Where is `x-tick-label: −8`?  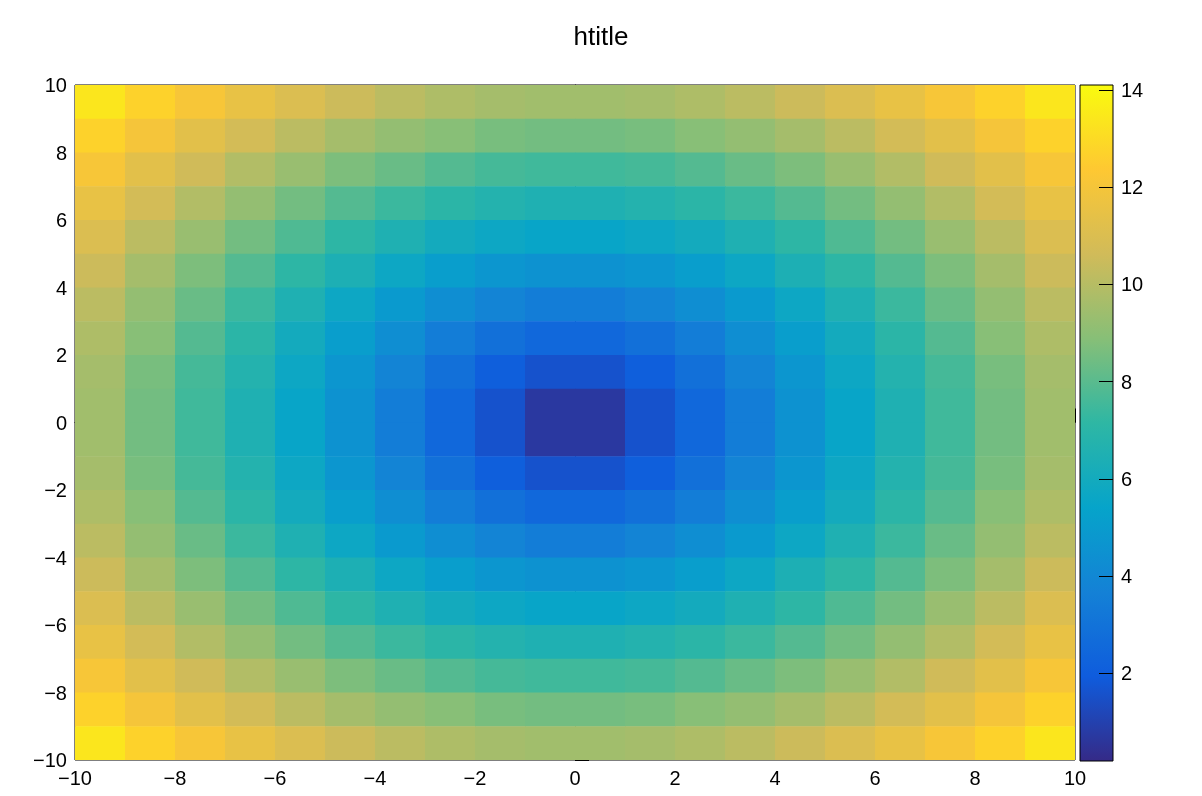
x-tick-label: −8 is located at coordinates (175, 778).